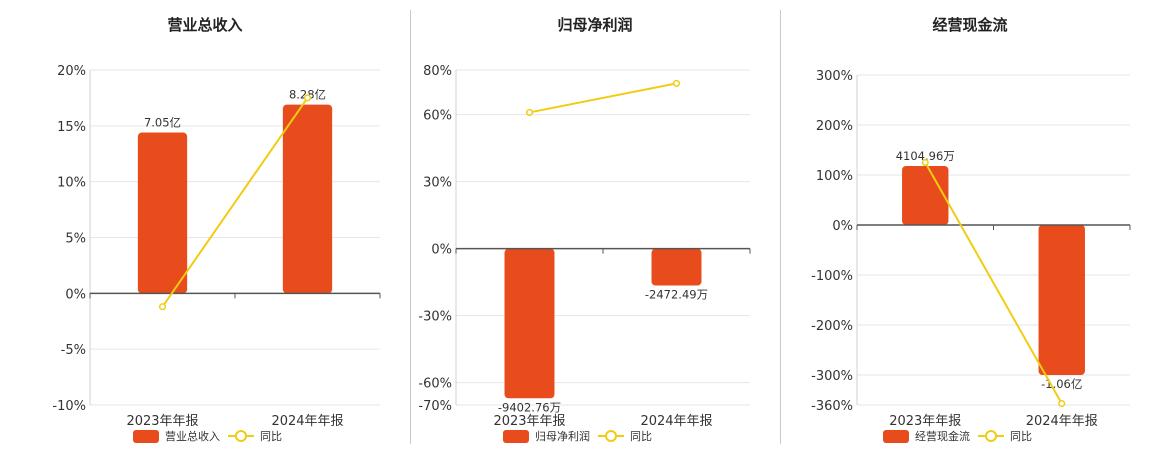  What do you see at coordinates (925, 156) in the screenshot?
I see `bar-data-label: 4104.96万` at bounding box center [925, 156].